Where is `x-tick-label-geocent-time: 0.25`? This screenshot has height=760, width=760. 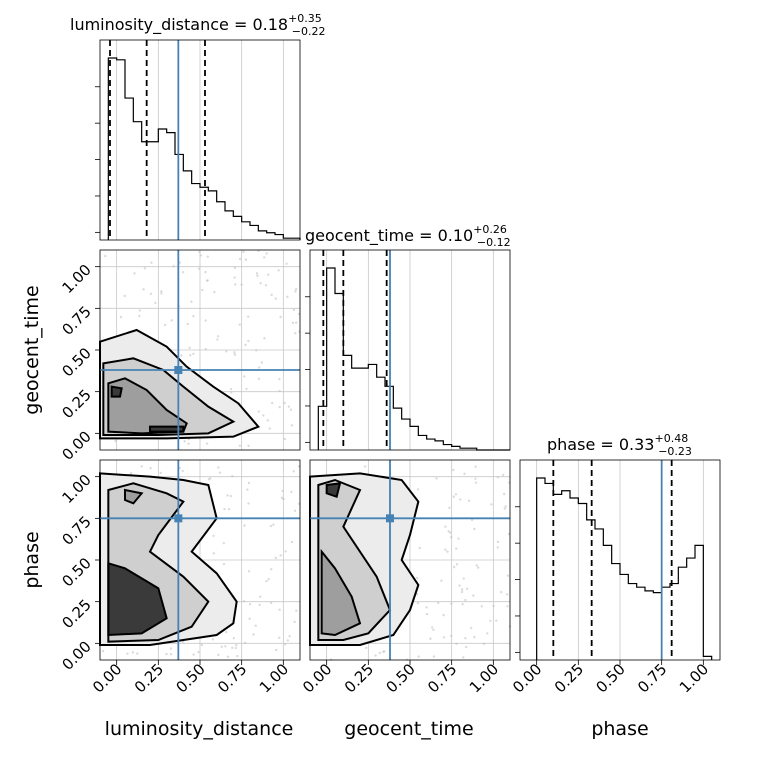
x-tick-label-geocent-time: 0.25 is located at coordinates (359, 678).